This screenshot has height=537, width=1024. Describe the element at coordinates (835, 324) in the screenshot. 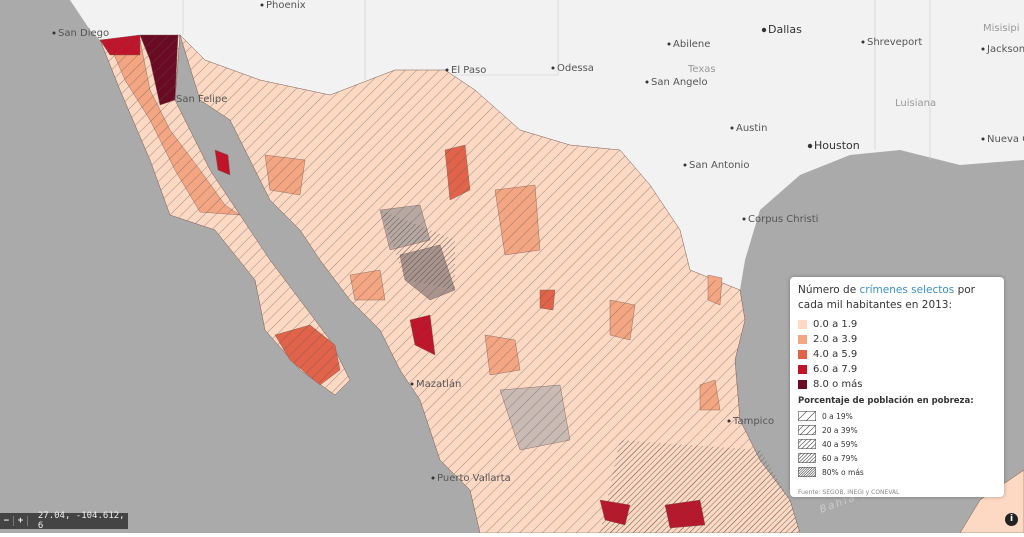

I see `crime-label: 0.0 a 1.9` at that location.